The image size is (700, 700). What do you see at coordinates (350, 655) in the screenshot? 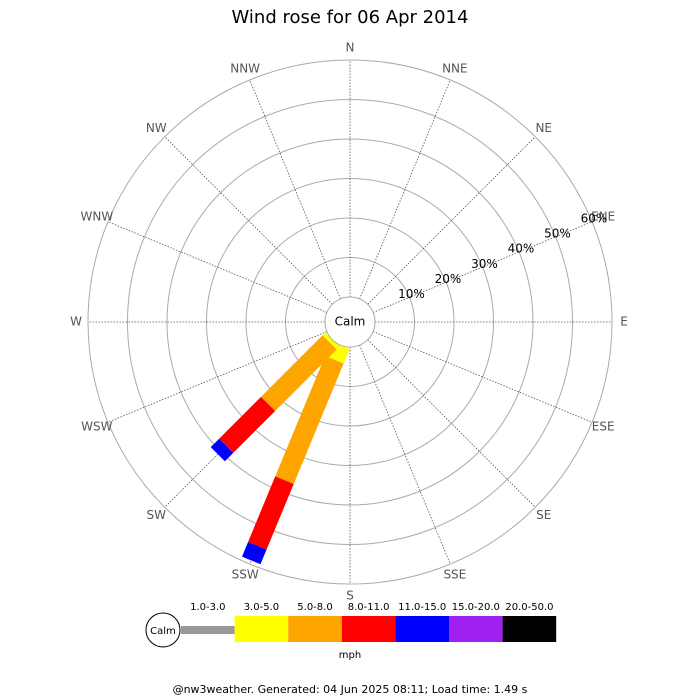
I see `legend-unit: mph` at bounding box center [350, 655].